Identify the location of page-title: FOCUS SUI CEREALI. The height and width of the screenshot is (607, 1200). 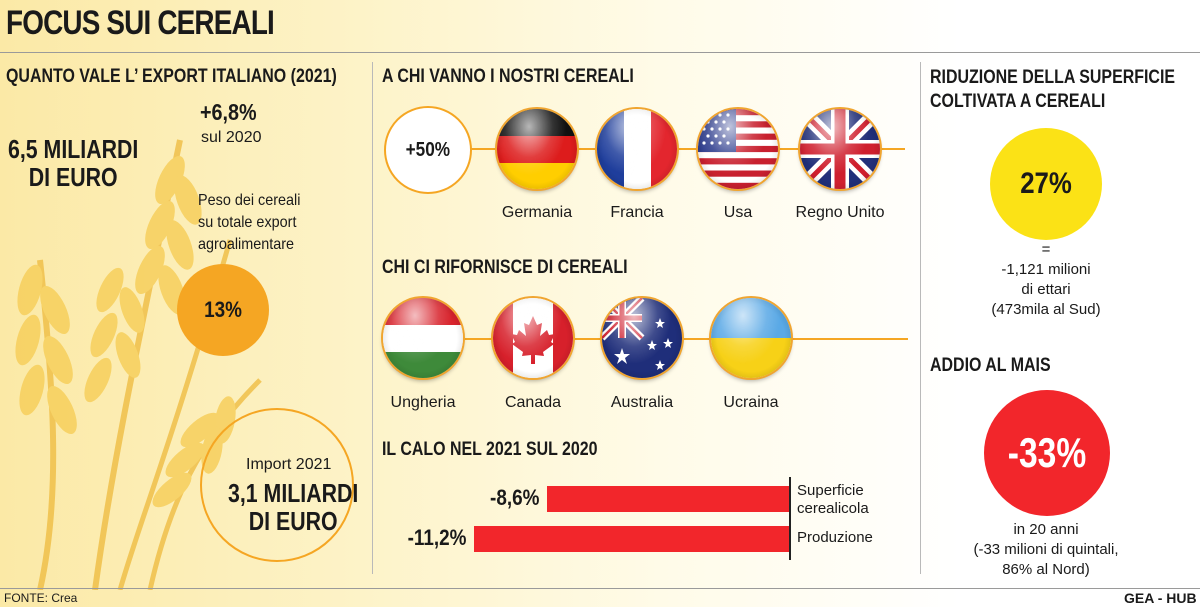
(140, 23).